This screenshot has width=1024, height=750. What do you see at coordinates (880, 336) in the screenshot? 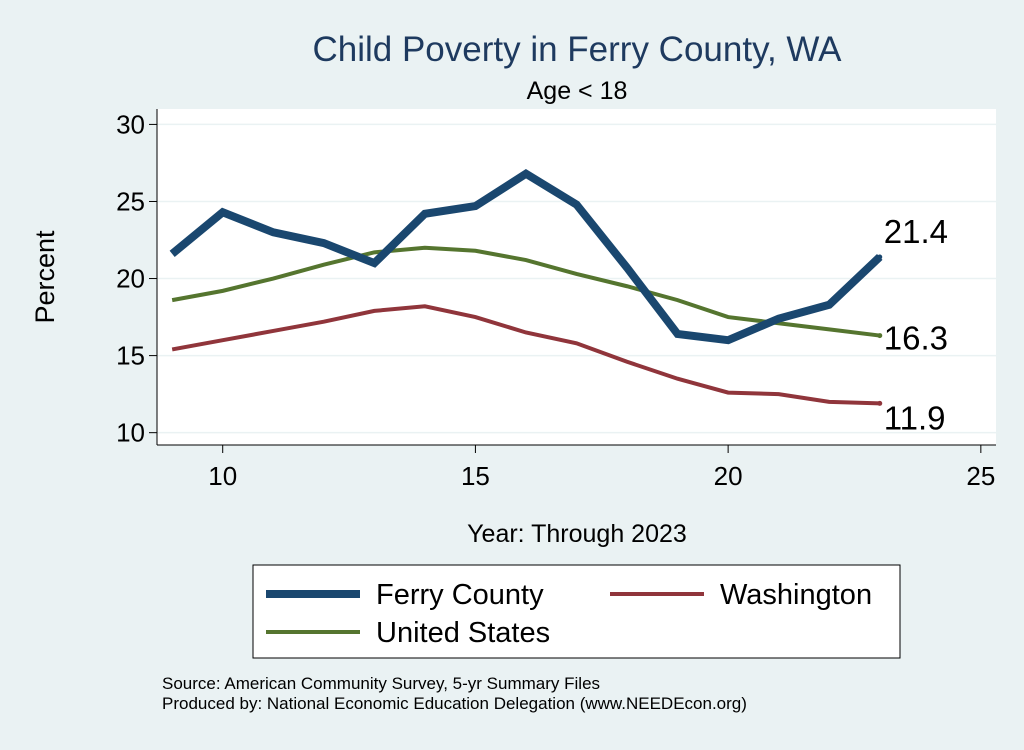
I see `end-marker-united-states` at bounding box center [880, 336].